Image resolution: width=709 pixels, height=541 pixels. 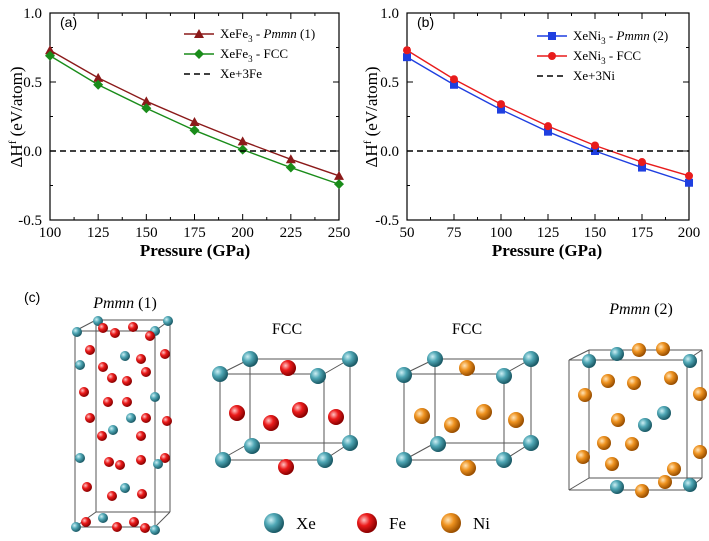 What do you see at coordinates (287, 329) in the screenshot?
I see `title-fcc-fe: FCC` at bounding box center [287, 329].